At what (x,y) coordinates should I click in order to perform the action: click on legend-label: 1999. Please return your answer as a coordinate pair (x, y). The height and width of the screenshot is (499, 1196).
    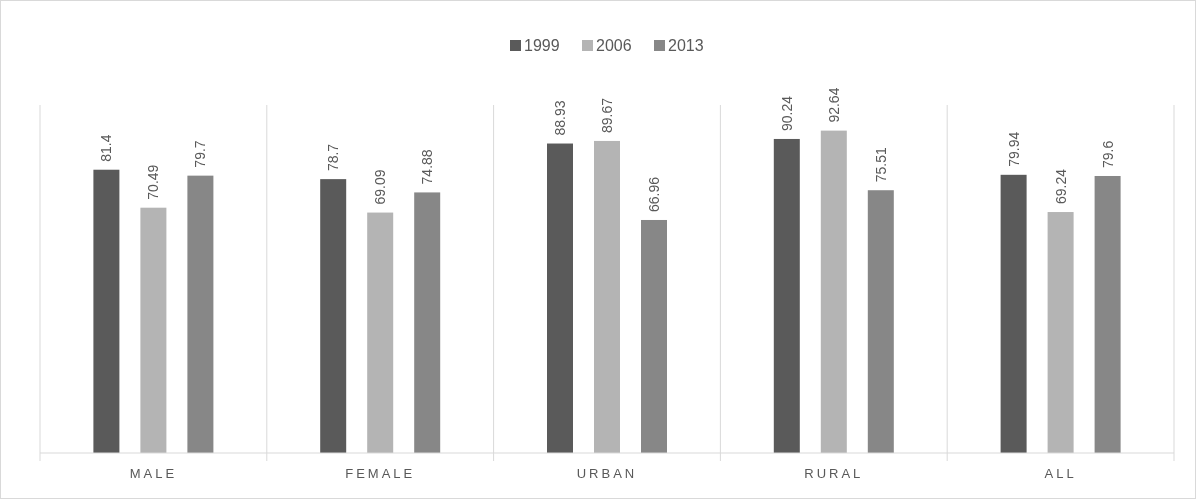
    Looking at the image, I should click on (542, 45).